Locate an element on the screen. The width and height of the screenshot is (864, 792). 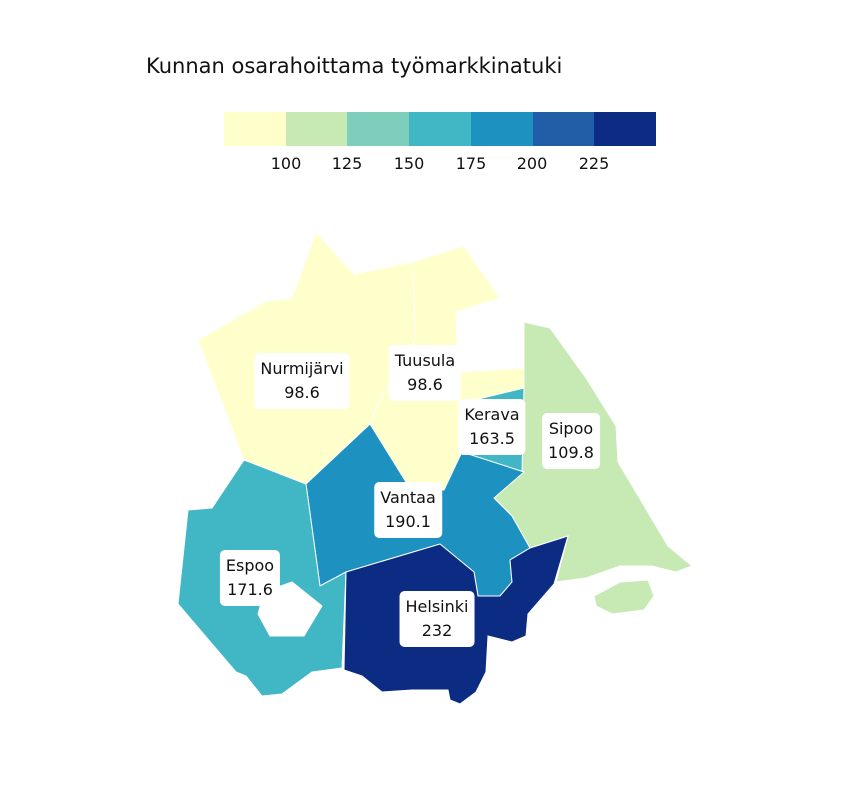
legend-tick-label: 100 is located at coordinates (286, 163).